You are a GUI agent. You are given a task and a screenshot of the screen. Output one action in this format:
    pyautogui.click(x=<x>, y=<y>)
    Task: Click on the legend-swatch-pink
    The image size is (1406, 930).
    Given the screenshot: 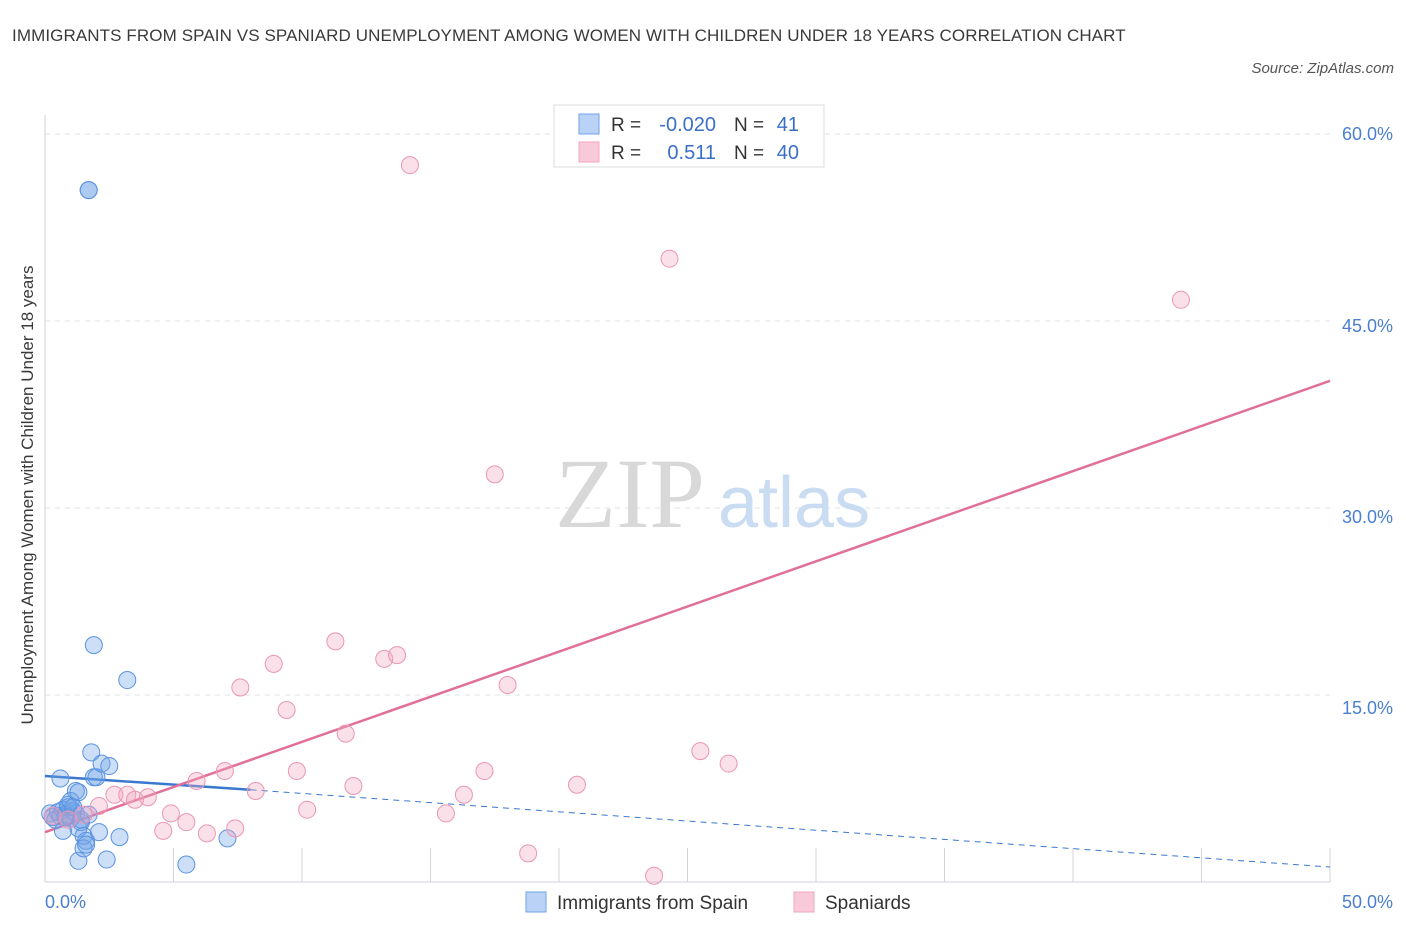 What is the action you would take?
    pyautogui.click(x=589, y=152)
    